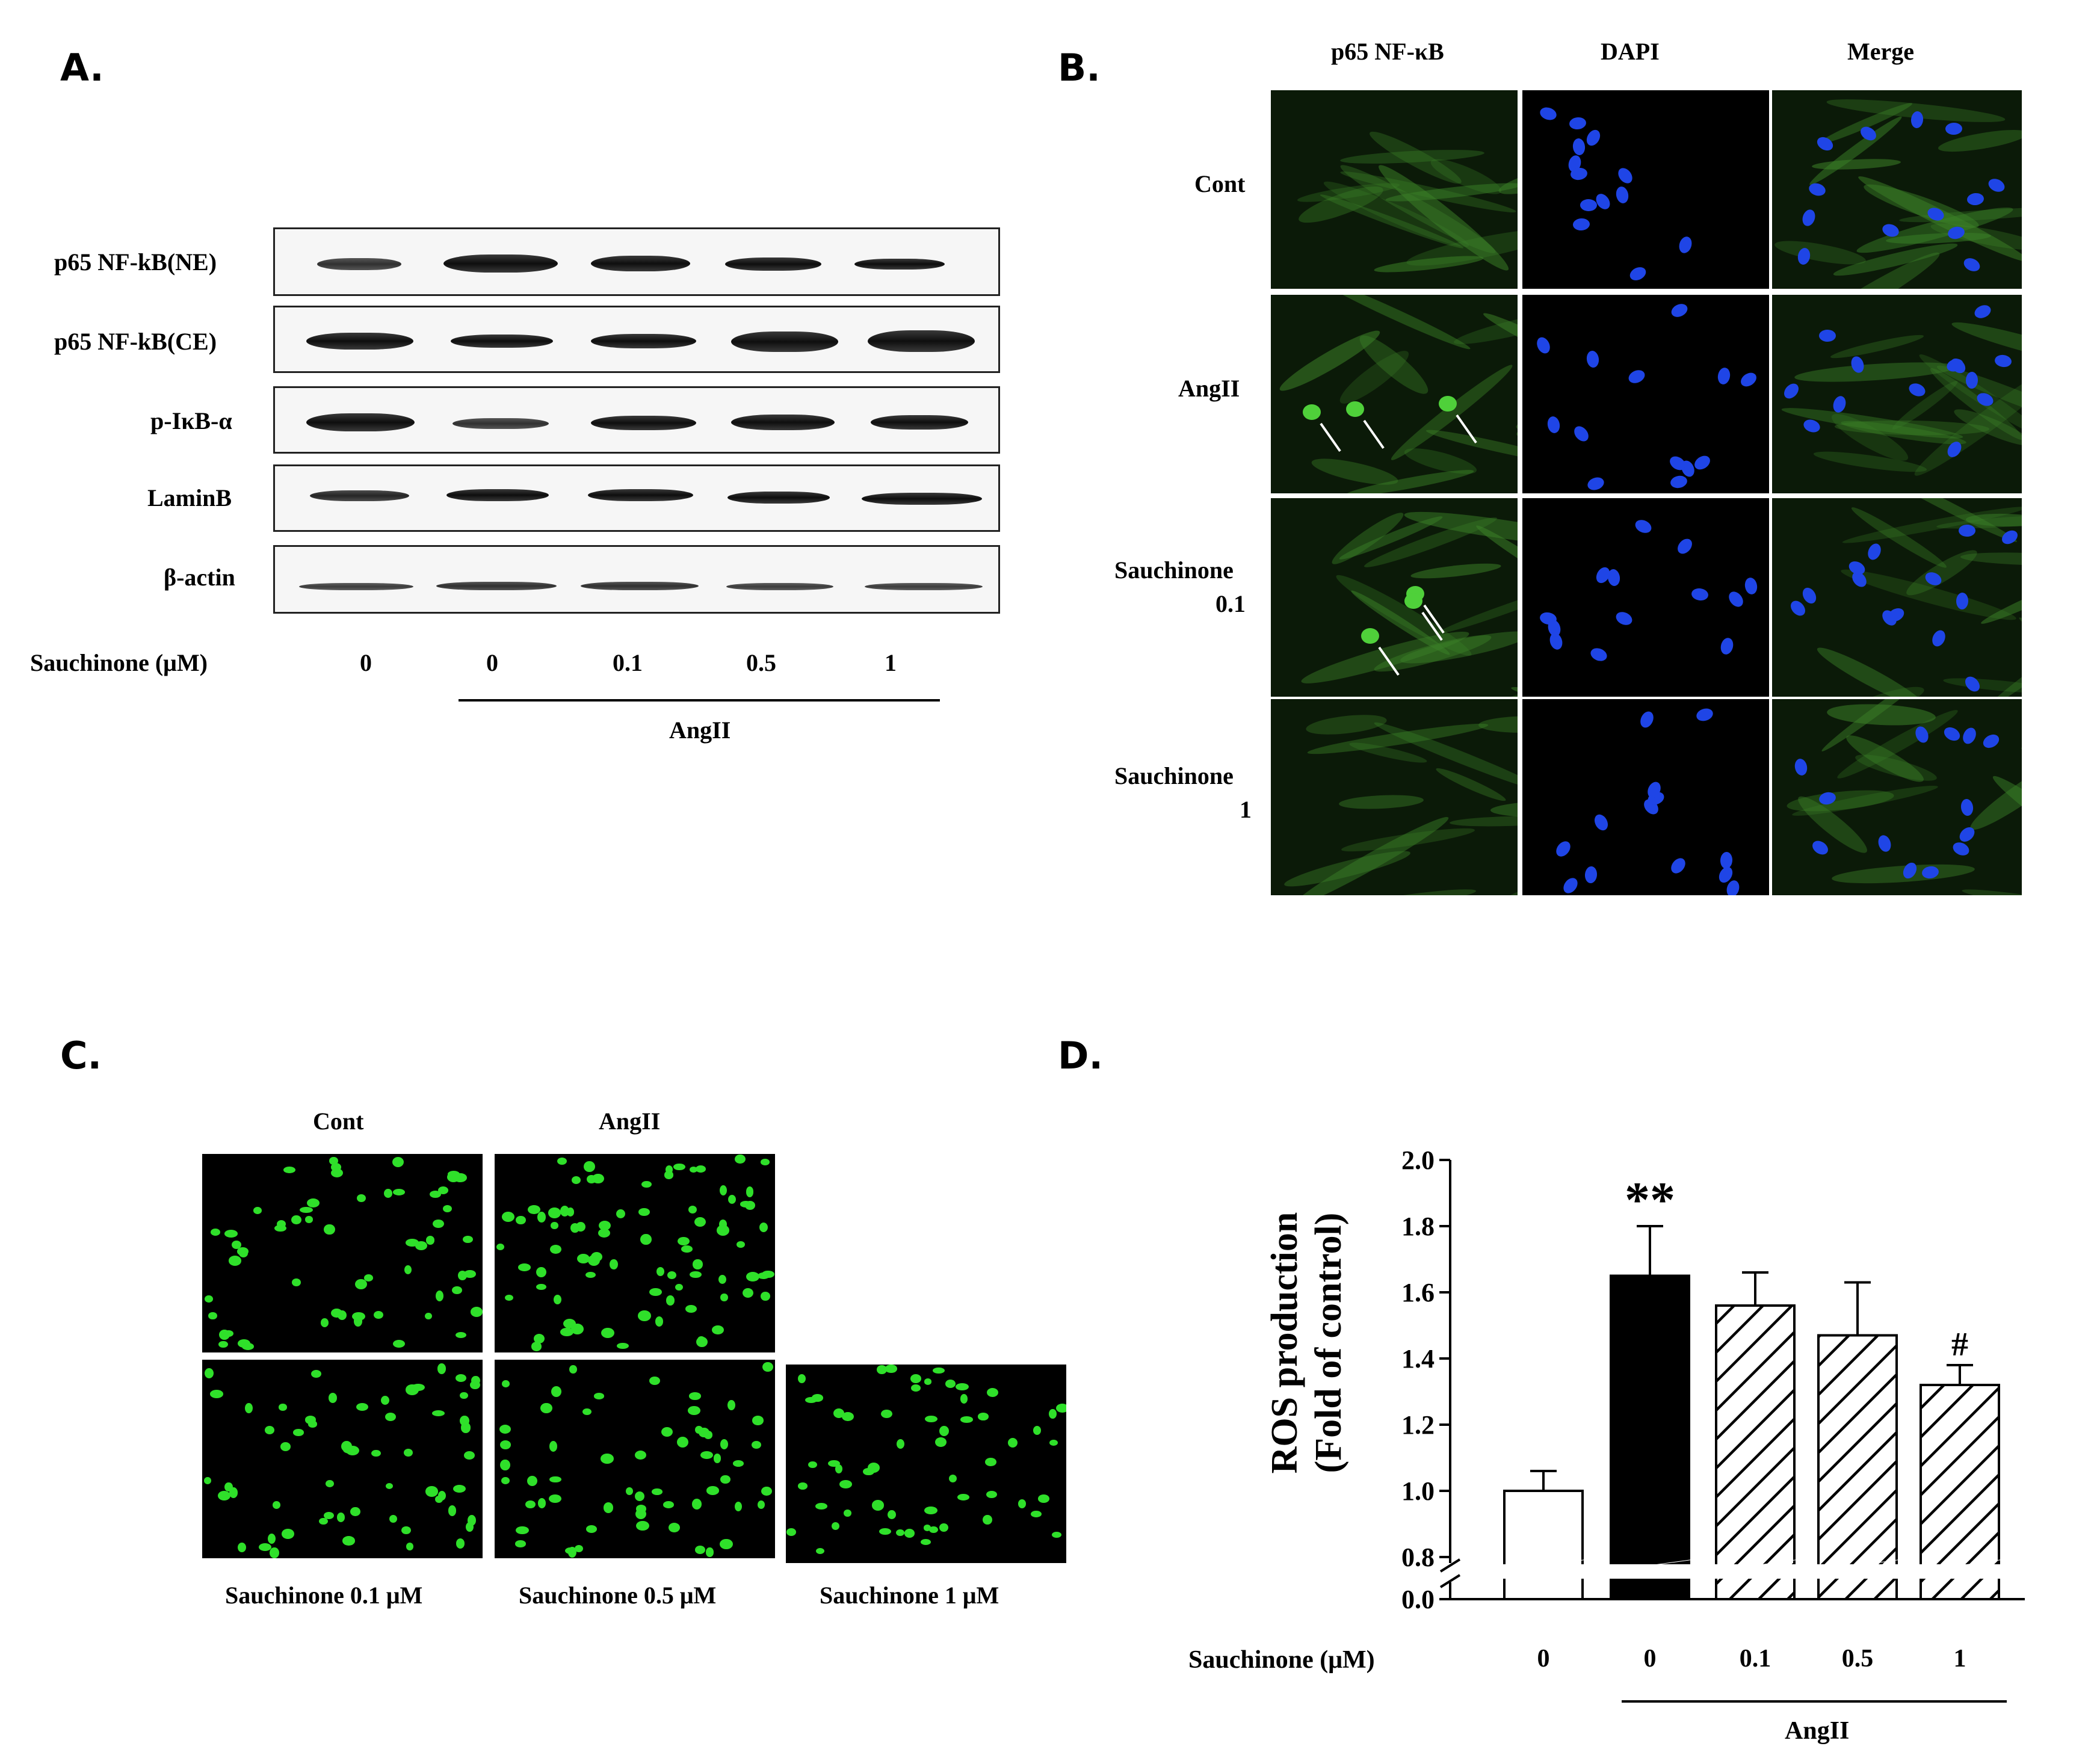 This screenshot has width=2091, height=1764. Describe the element at coordinates (1959, 1344) in the screenshot. I see `bar-annotation-4: #` at that location.